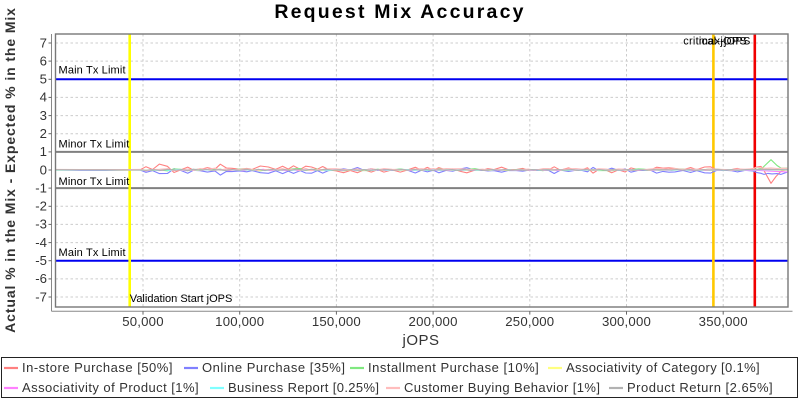 This screenshot has width=800, height=400. Describe the element at coordinates (303, 387) in the screenshot. I see `svg-text: Business Report [0.25%]` at that location.